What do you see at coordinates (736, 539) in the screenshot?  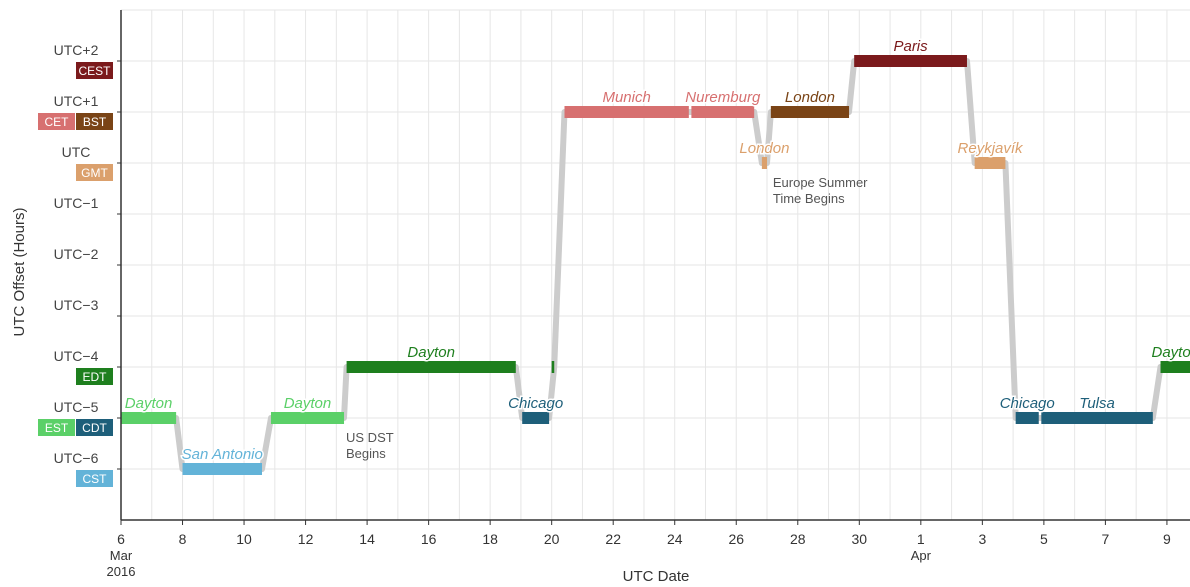 I see `x-tick-label: 26` at bounding box center [736, 539].